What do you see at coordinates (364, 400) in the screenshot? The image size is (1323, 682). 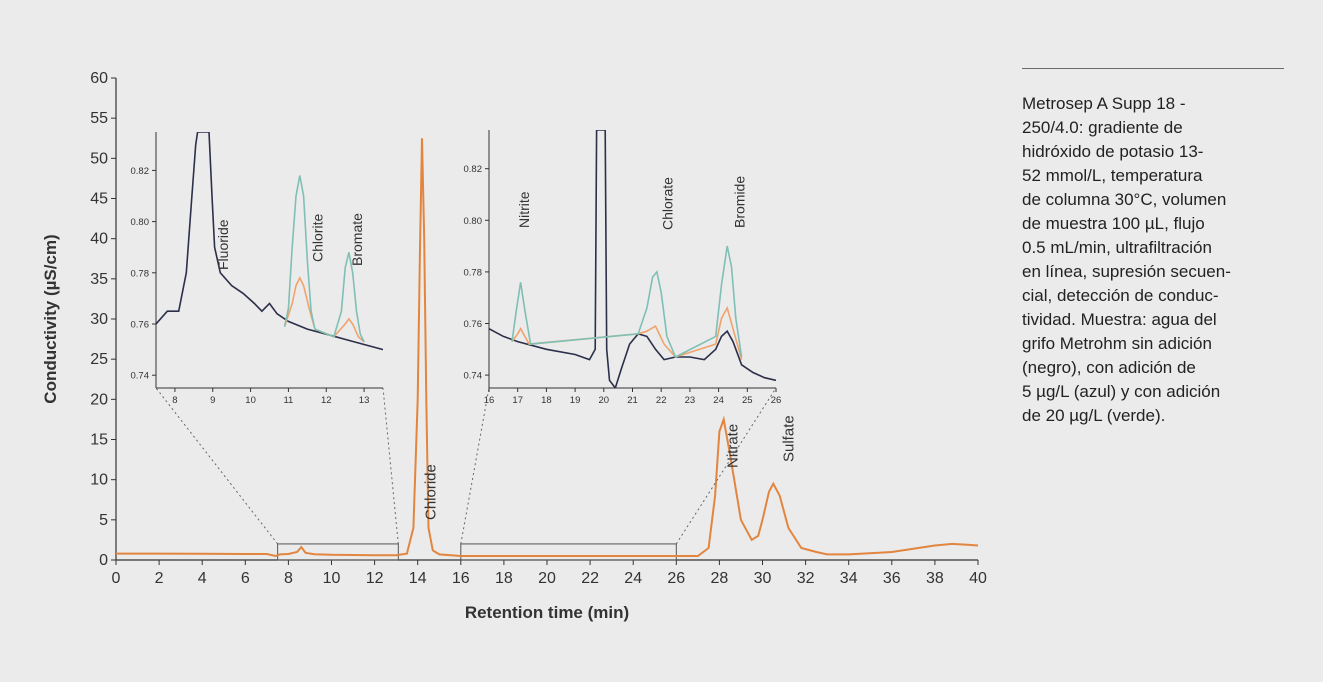 I see `inset-x-tick-label: 13` at bounding box center [364, 400].